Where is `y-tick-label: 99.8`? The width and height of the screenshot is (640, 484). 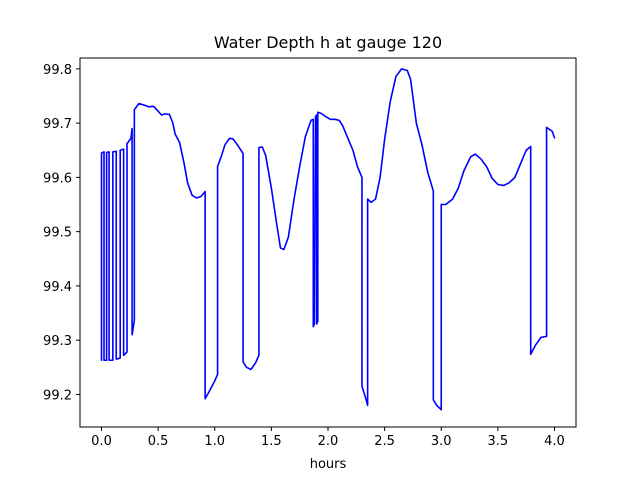 y-tick-label: 99.8 is located at coordinates (57, 70).